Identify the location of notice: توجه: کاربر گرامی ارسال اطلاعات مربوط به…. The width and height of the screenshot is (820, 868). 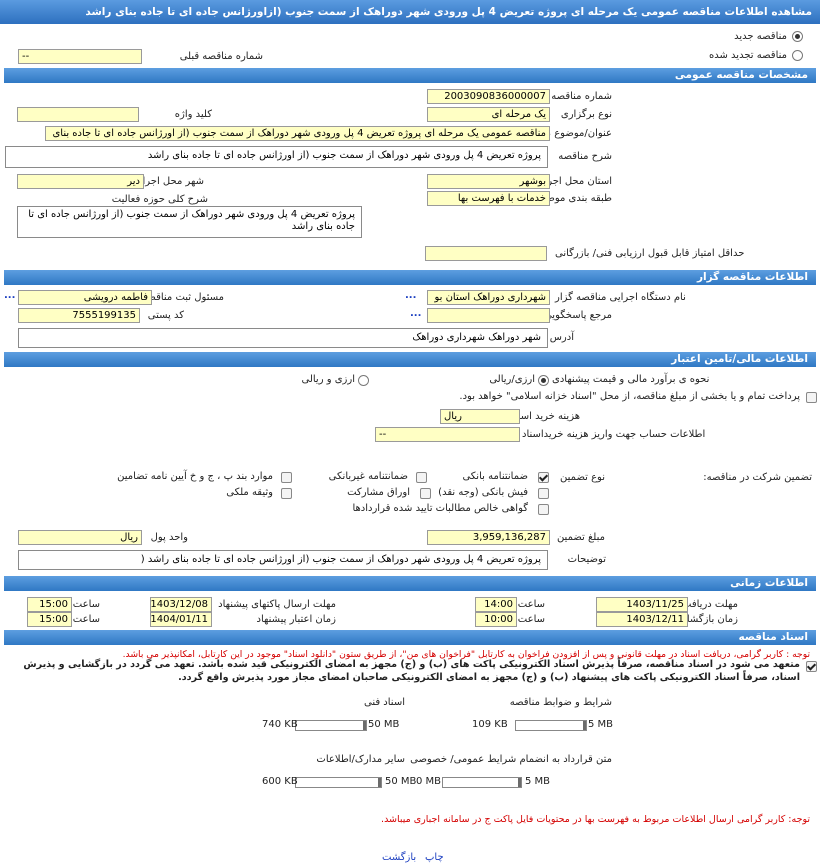
(595, 819).